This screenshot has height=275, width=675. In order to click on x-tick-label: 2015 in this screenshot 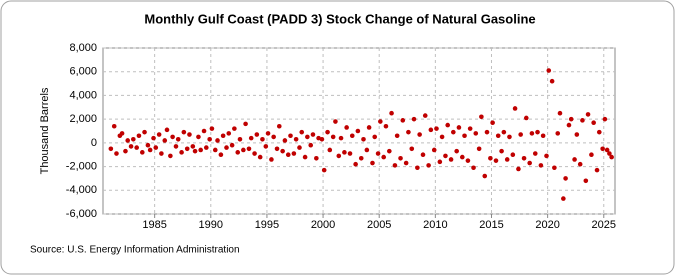, I will do `click(491, 225)`.